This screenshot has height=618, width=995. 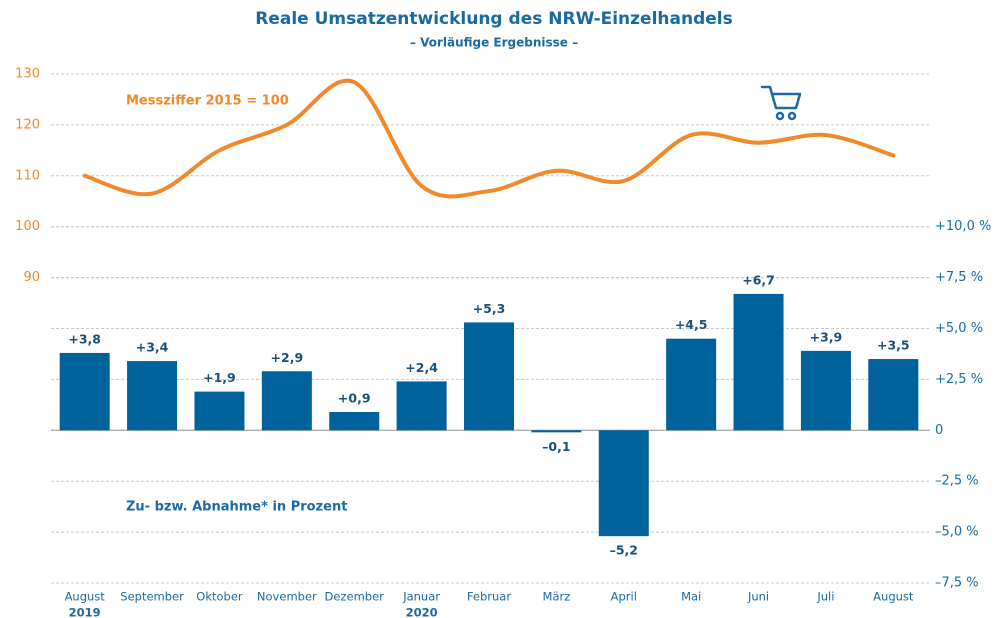 I want to click on y-tick-label: 90, so click(x=31, y=277).